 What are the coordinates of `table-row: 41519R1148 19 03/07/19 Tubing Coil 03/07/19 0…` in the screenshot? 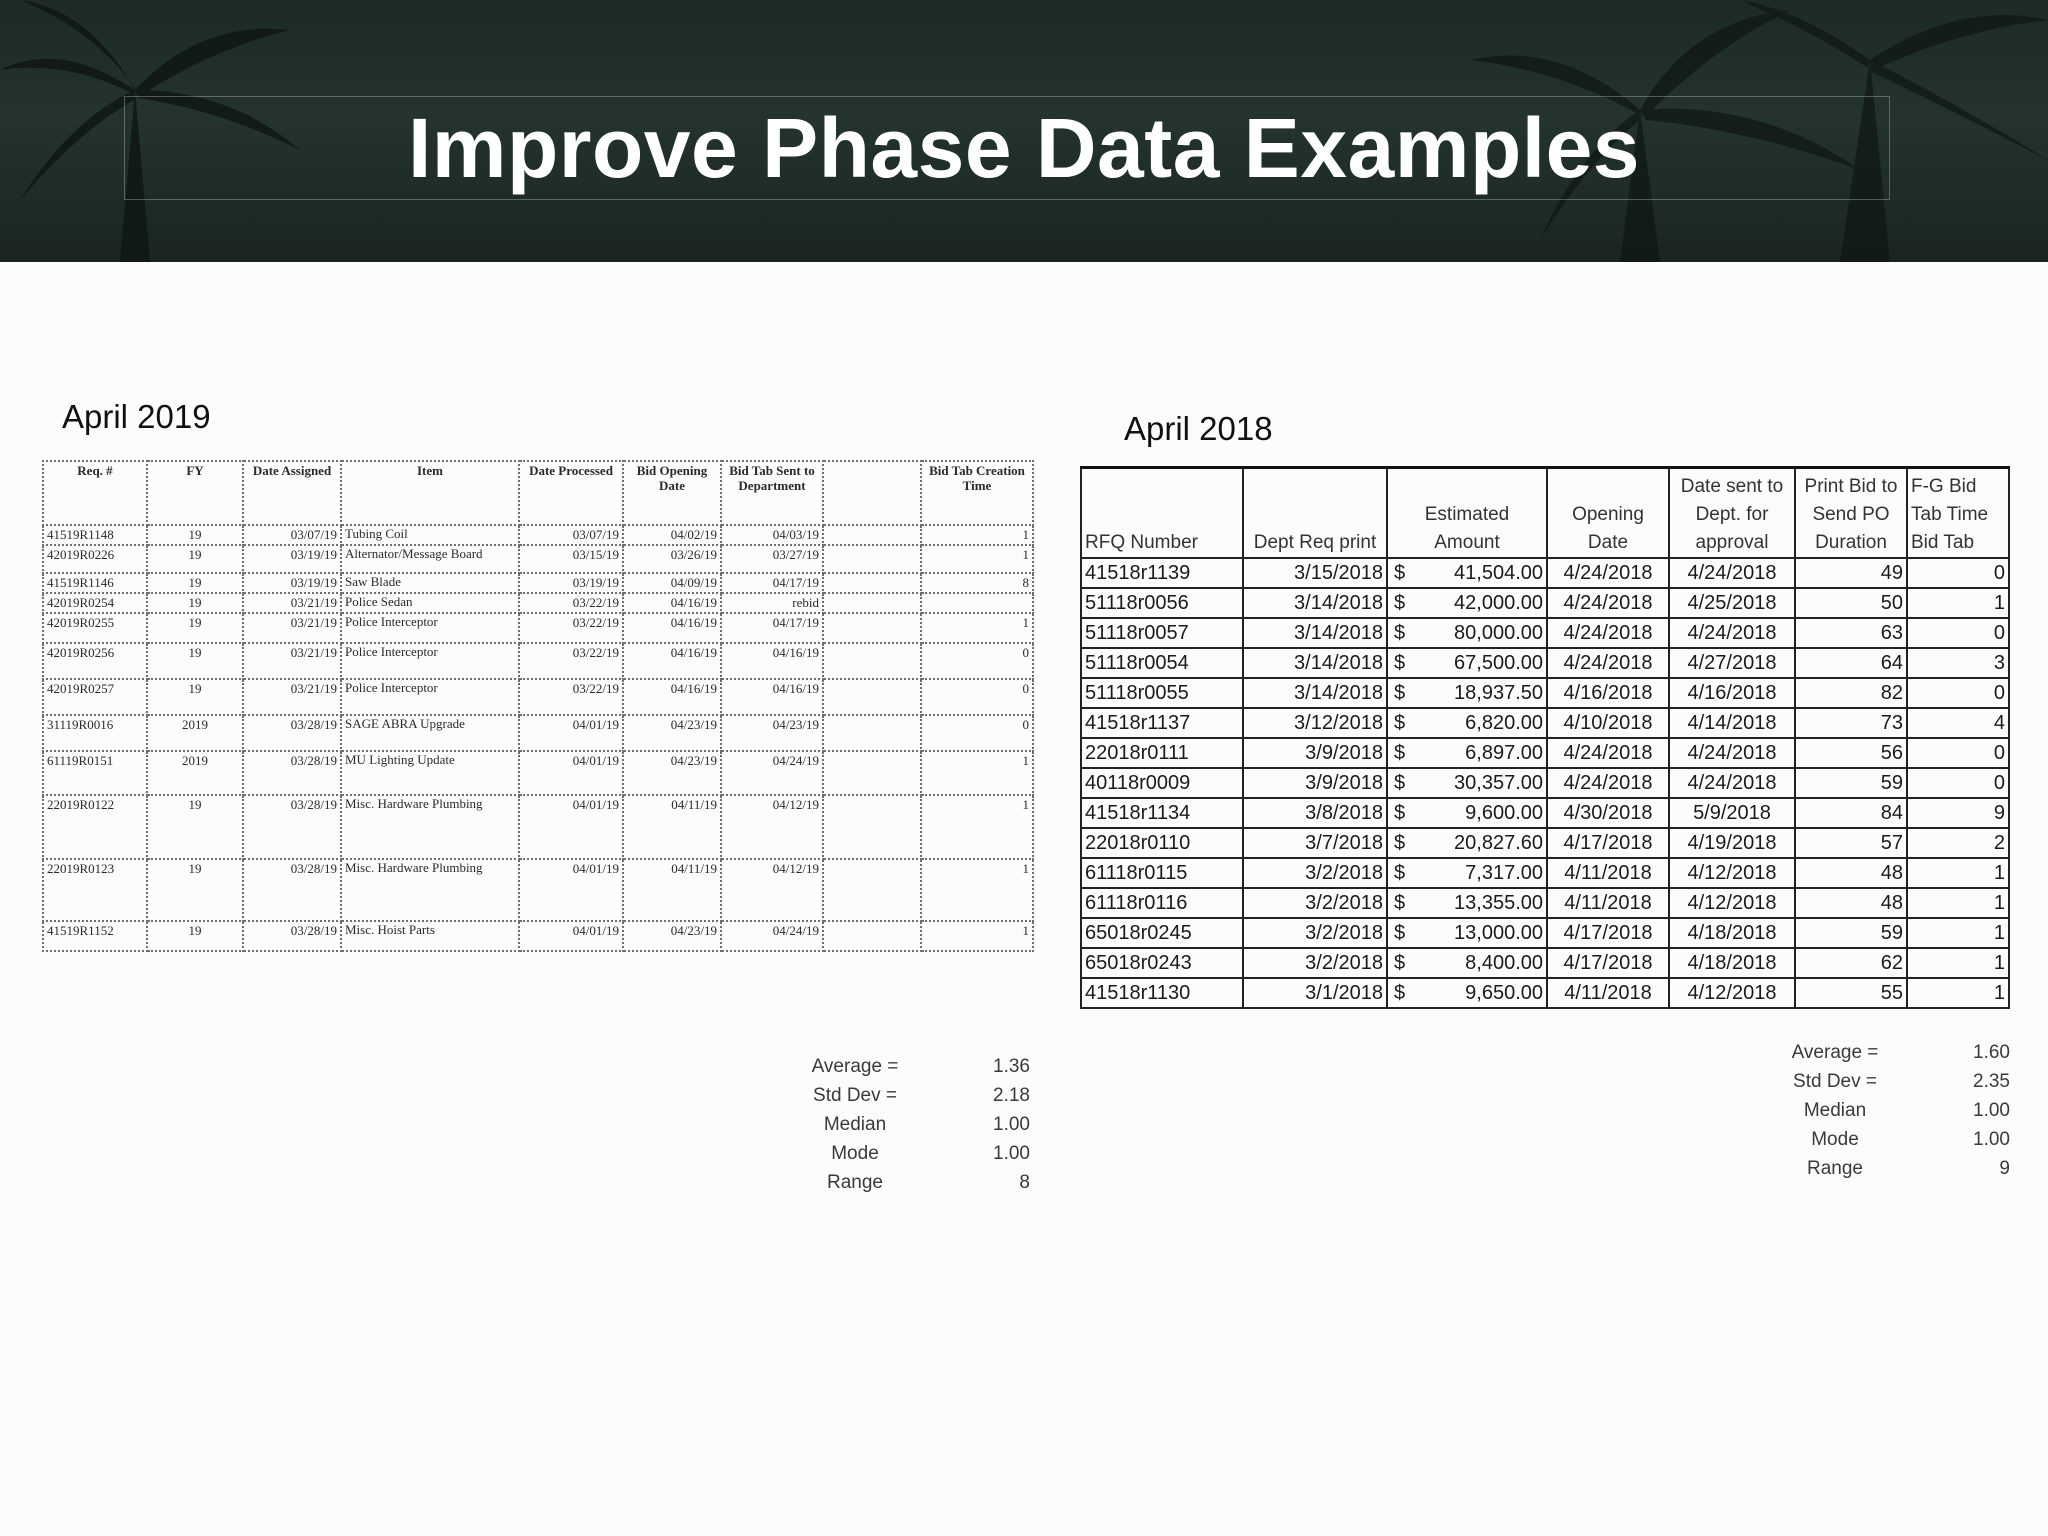 It's located at (538, 535).